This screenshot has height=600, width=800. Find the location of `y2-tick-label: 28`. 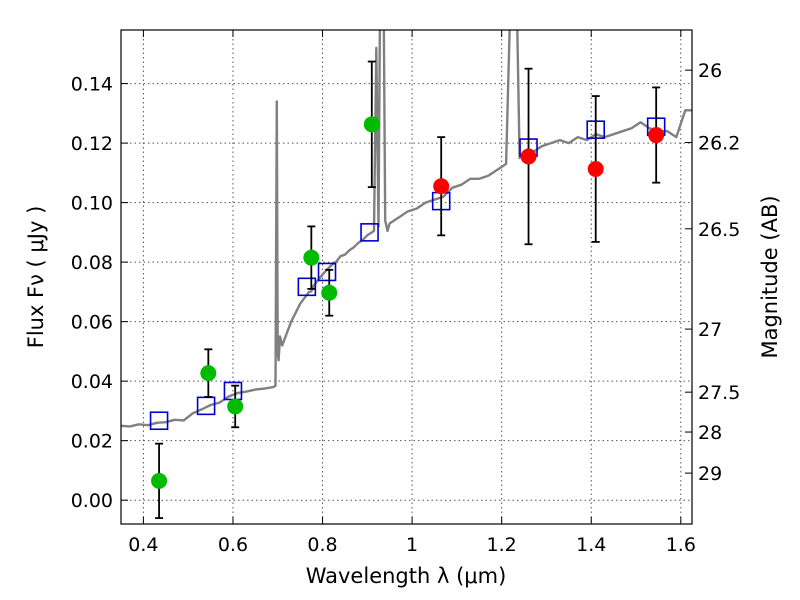

y2-tick-label: 28 is located at coordinates (710, 433).